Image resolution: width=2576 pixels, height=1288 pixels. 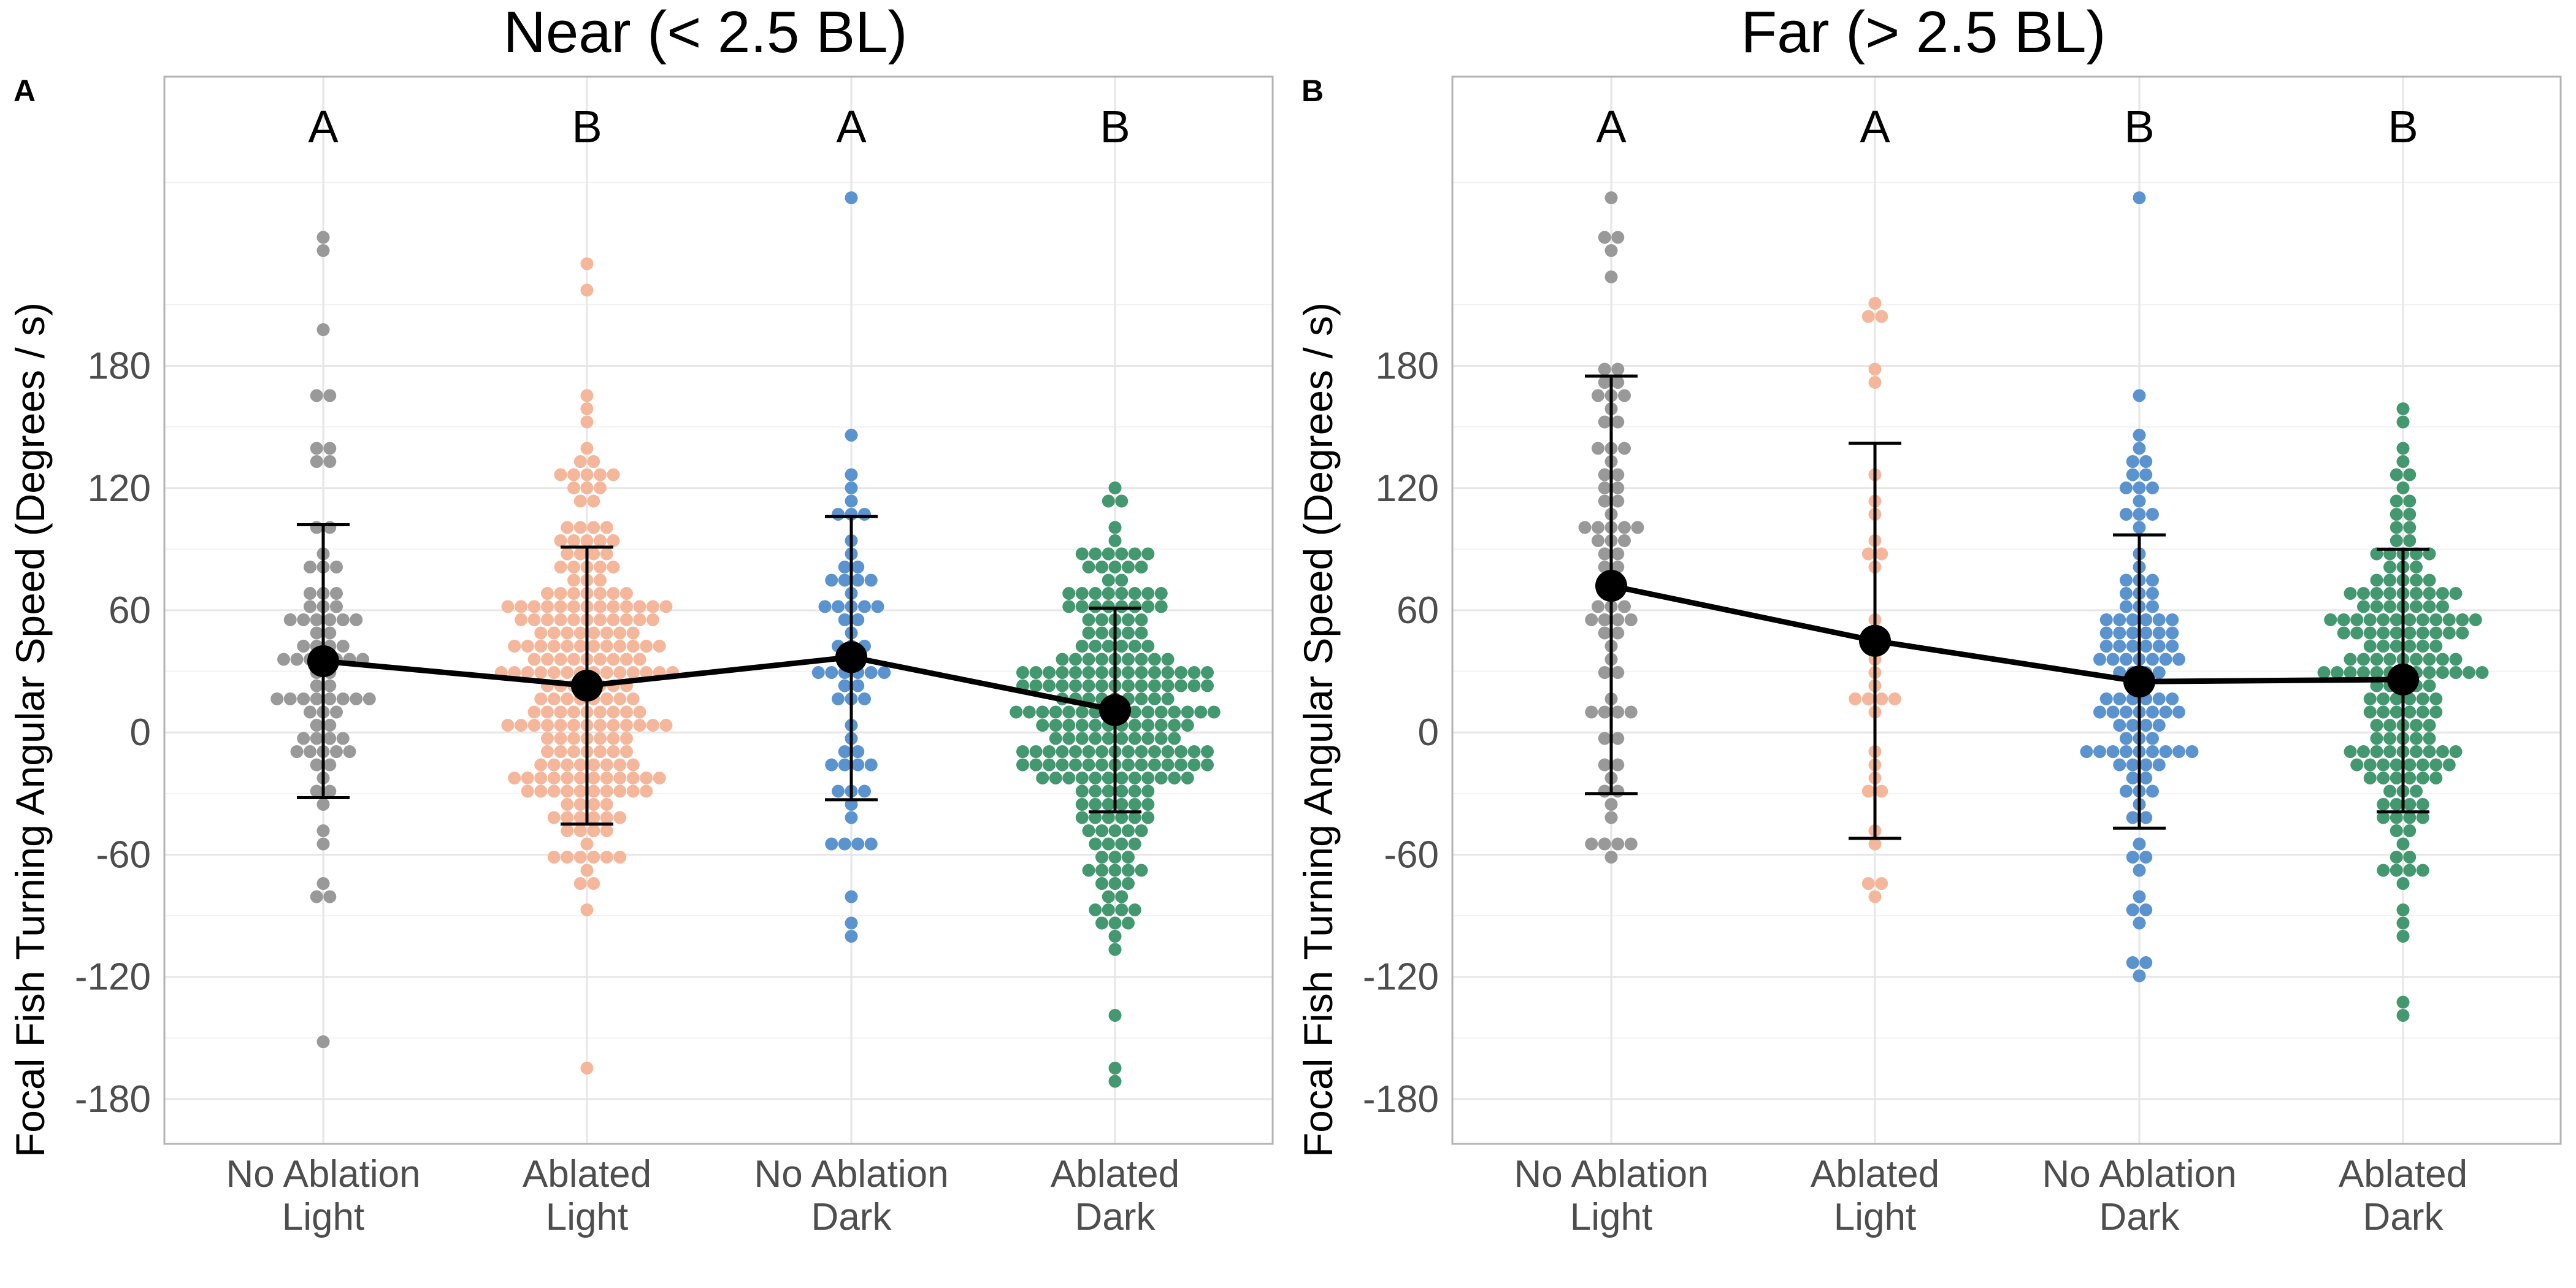 What do you see at coordinates (851, 126) in the screenshot?
I see `significance-letter: A` at bounding box center [851, 126].